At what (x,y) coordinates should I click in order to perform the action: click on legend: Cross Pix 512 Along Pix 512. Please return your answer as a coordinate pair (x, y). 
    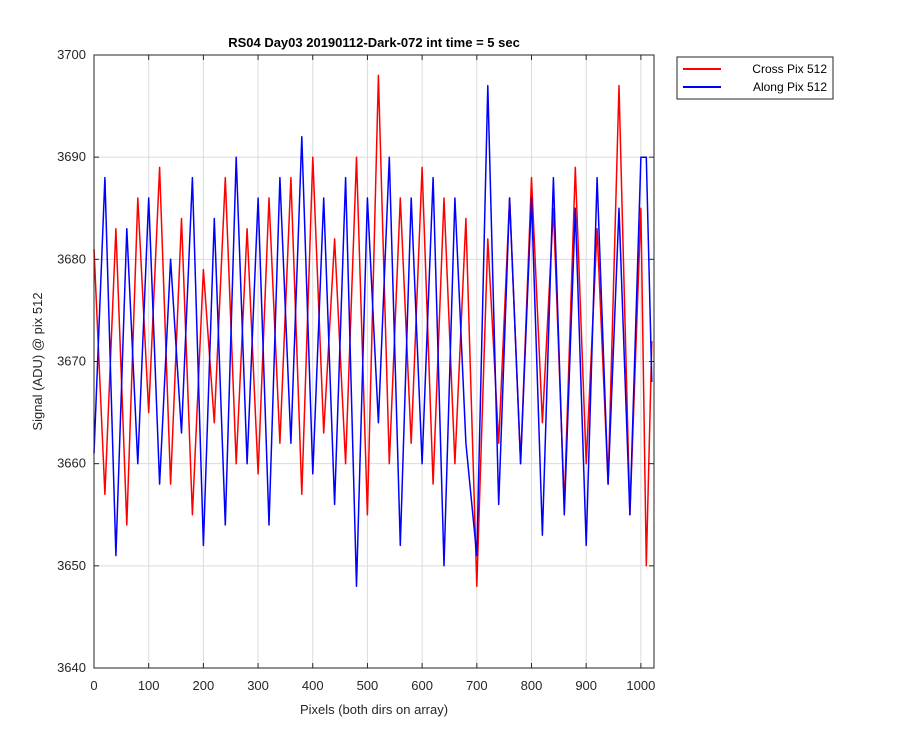
    Looking at the image, I should click on (755, 78).